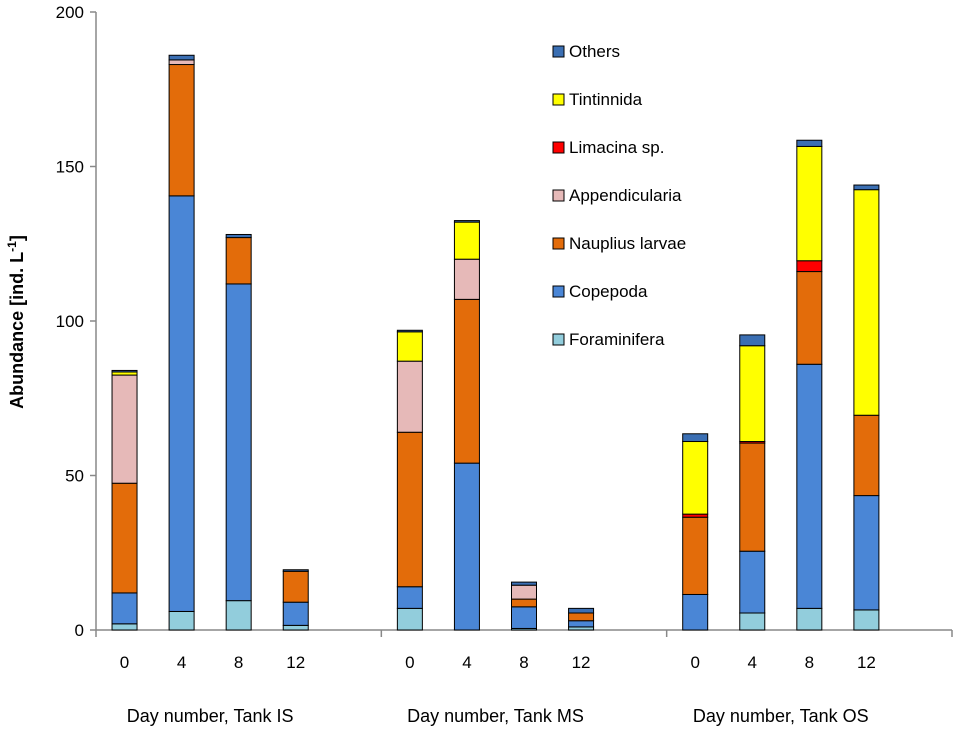  What do you see at coordinates (79, 630) in the screenshot?
I see `y-tick-label: 0` at bounding box center [79, 630].